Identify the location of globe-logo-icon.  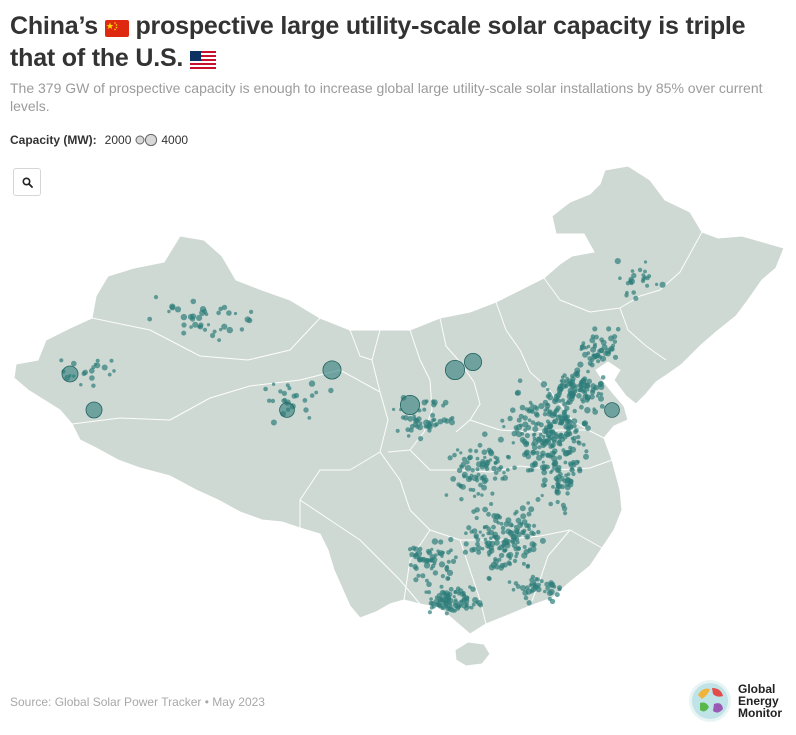
(710, 701).